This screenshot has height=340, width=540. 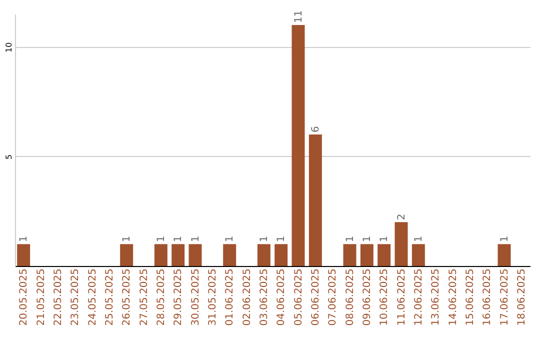 What do you see at coordinates (24, 297) in the screenshot?
I see `x-tick-label: 20.05.2025` at bounding box center [24, 297].